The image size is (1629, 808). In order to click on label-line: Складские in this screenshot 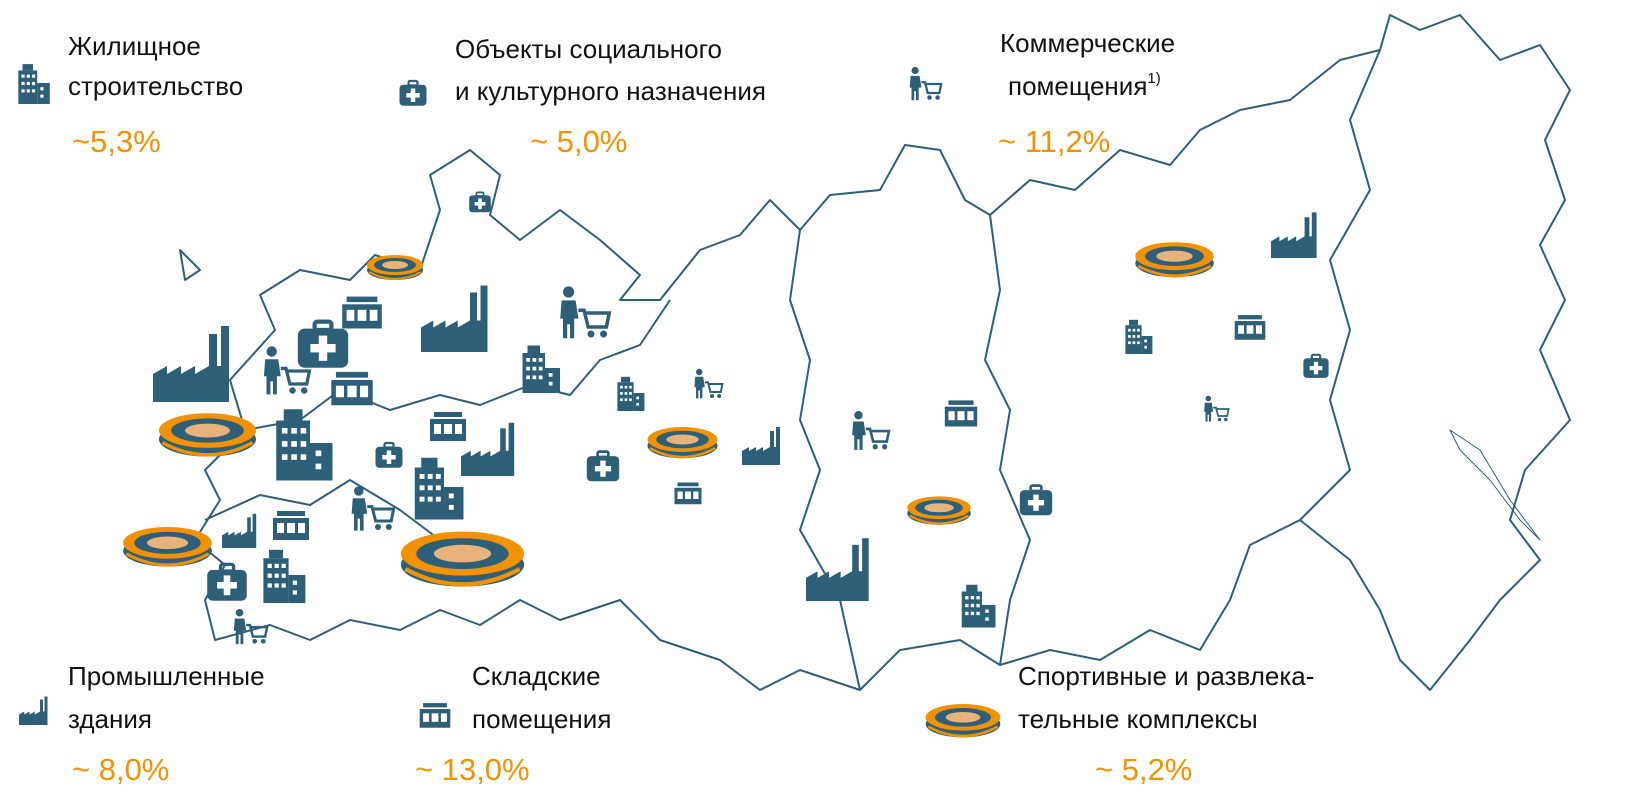, I will do `click(536, 676)`.